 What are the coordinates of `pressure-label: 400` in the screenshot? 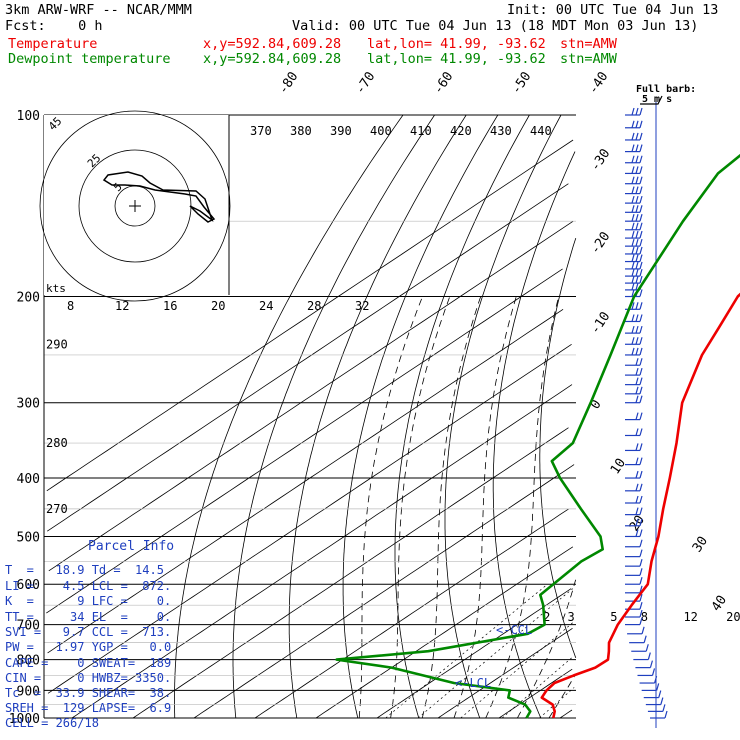 It's located at (28, 479).